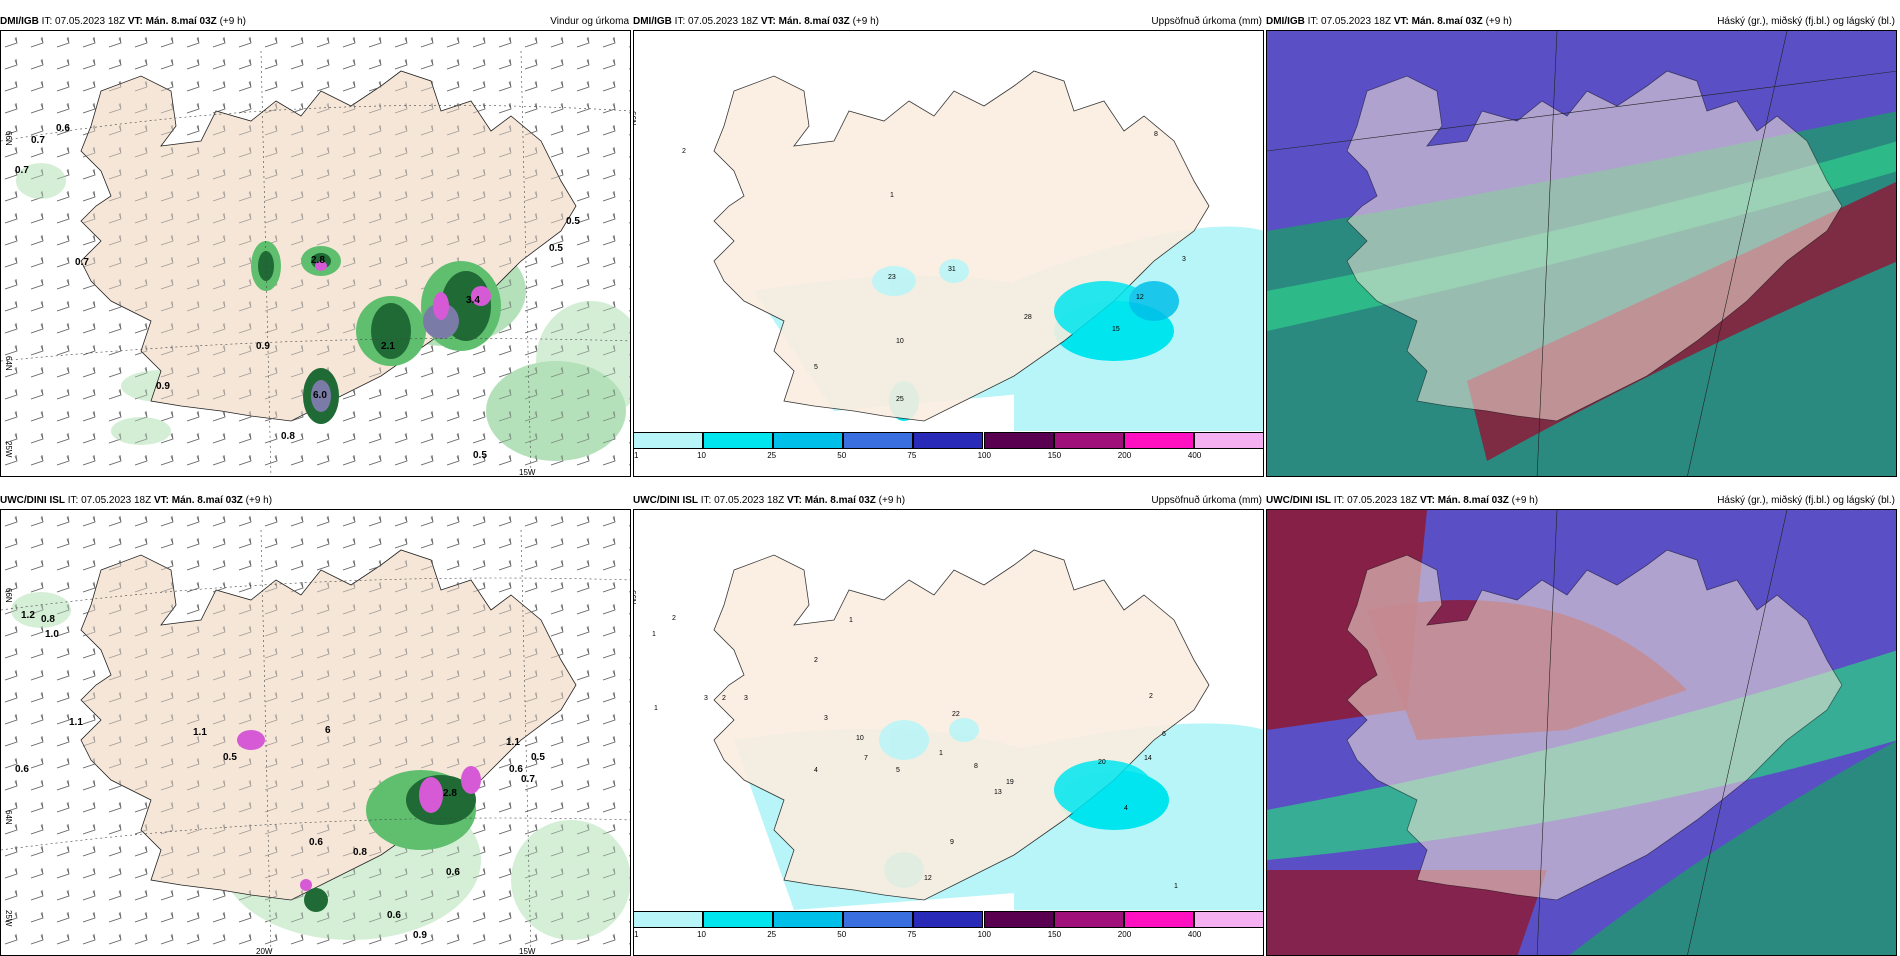 The image size is (1900, 956). What do you see at coordinates (264, 951) in the screenshot?
I see `lon-label: 20W` at bounding box center [264, 951].